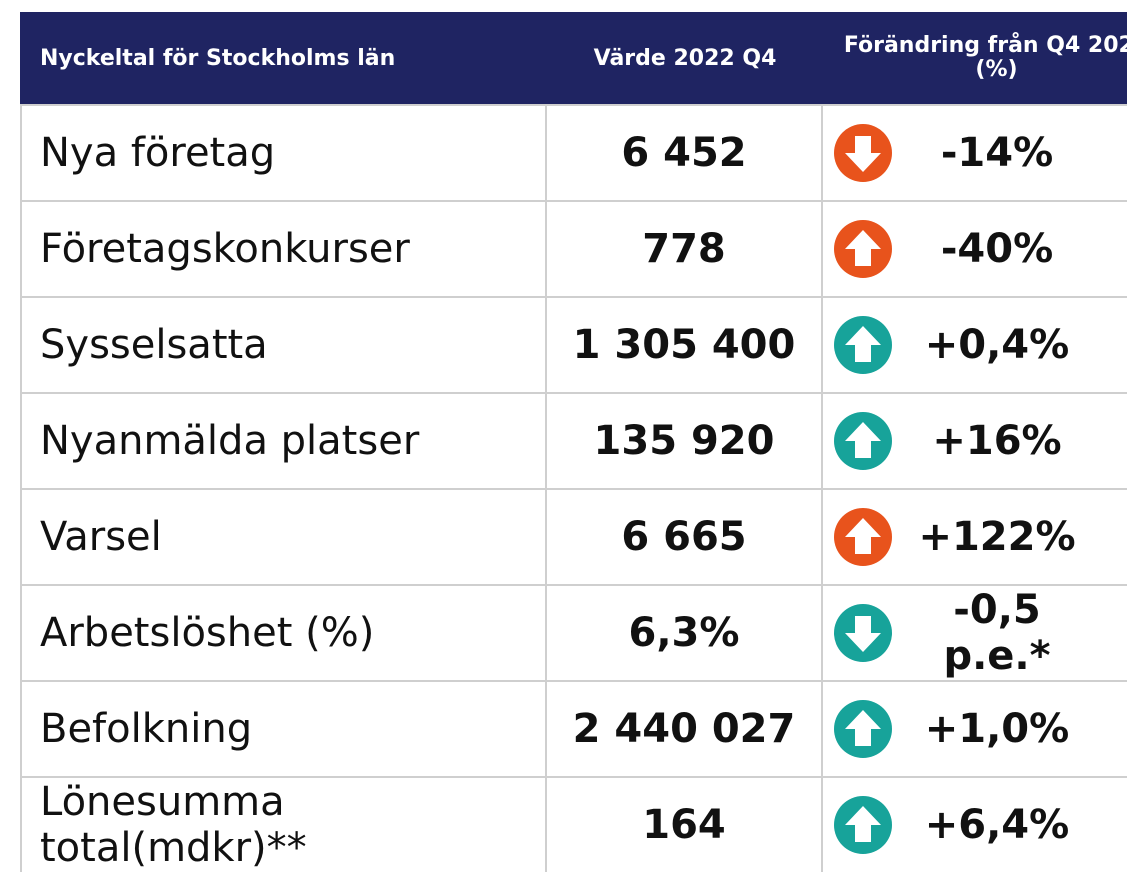 The width and height of the screenshot is (1127, 872). I want to click on change-value: -14%, so click(997, 153).